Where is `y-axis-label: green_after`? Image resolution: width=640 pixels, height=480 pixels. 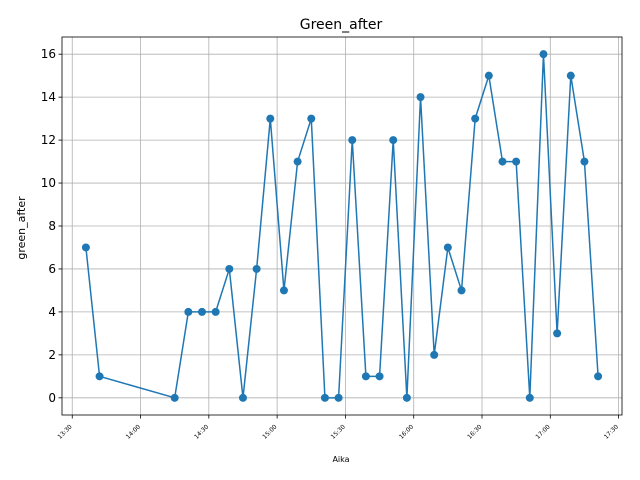 y-axis-label: green_after is located at coordinates (21, 228).